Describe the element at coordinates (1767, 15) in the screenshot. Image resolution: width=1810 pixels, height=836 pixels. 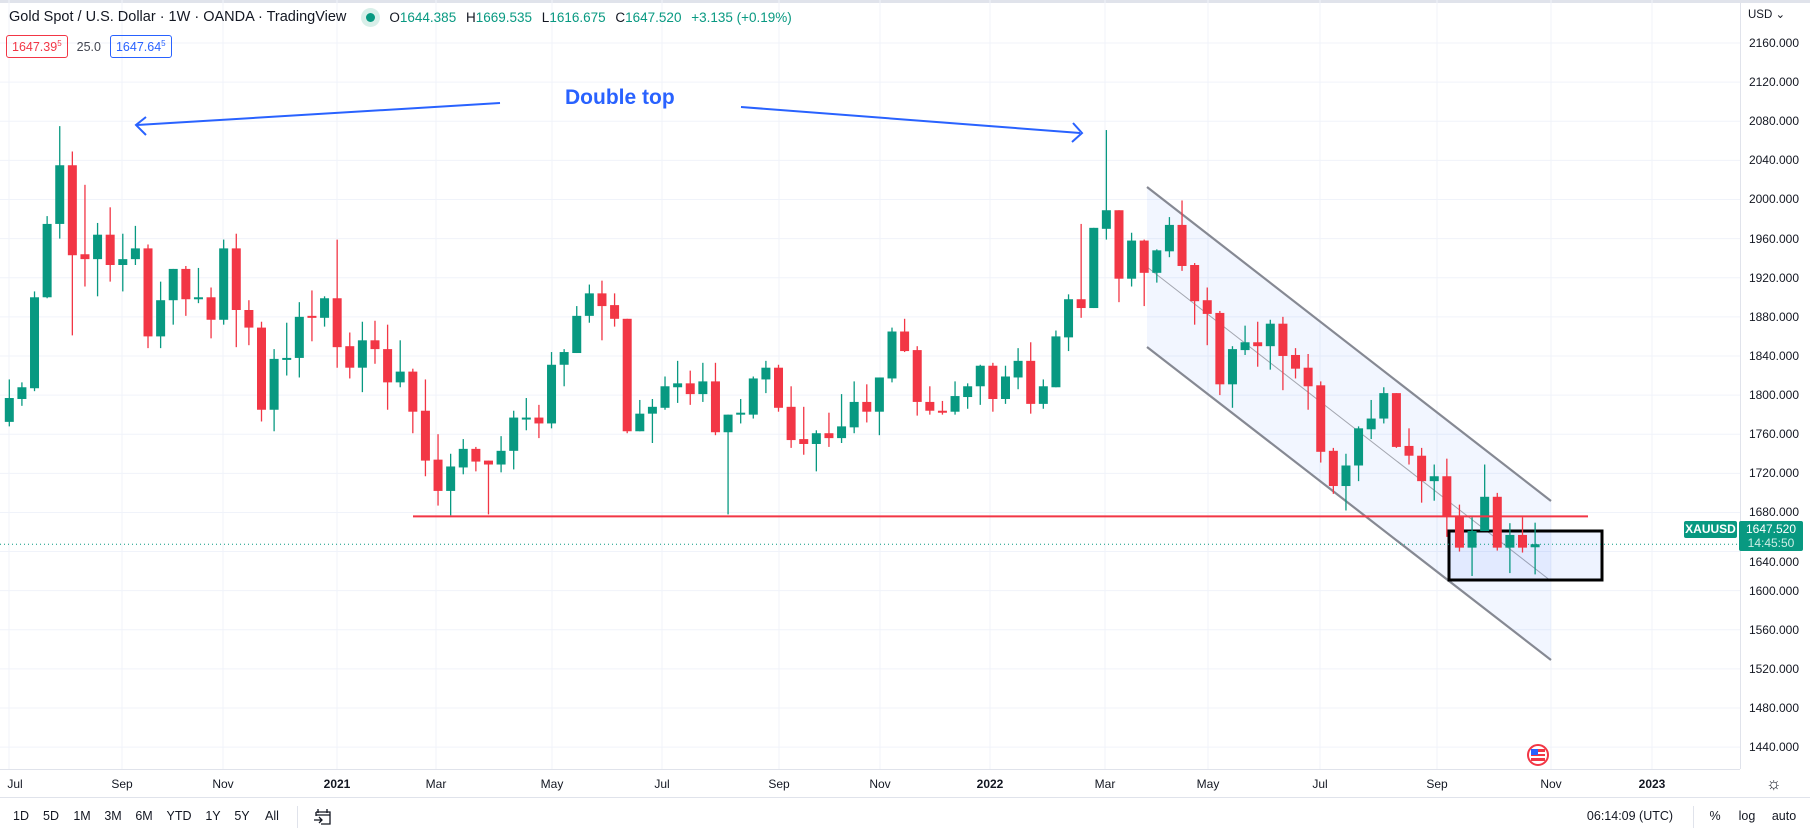
I see `currency-selector: USD ⌄` at that location.